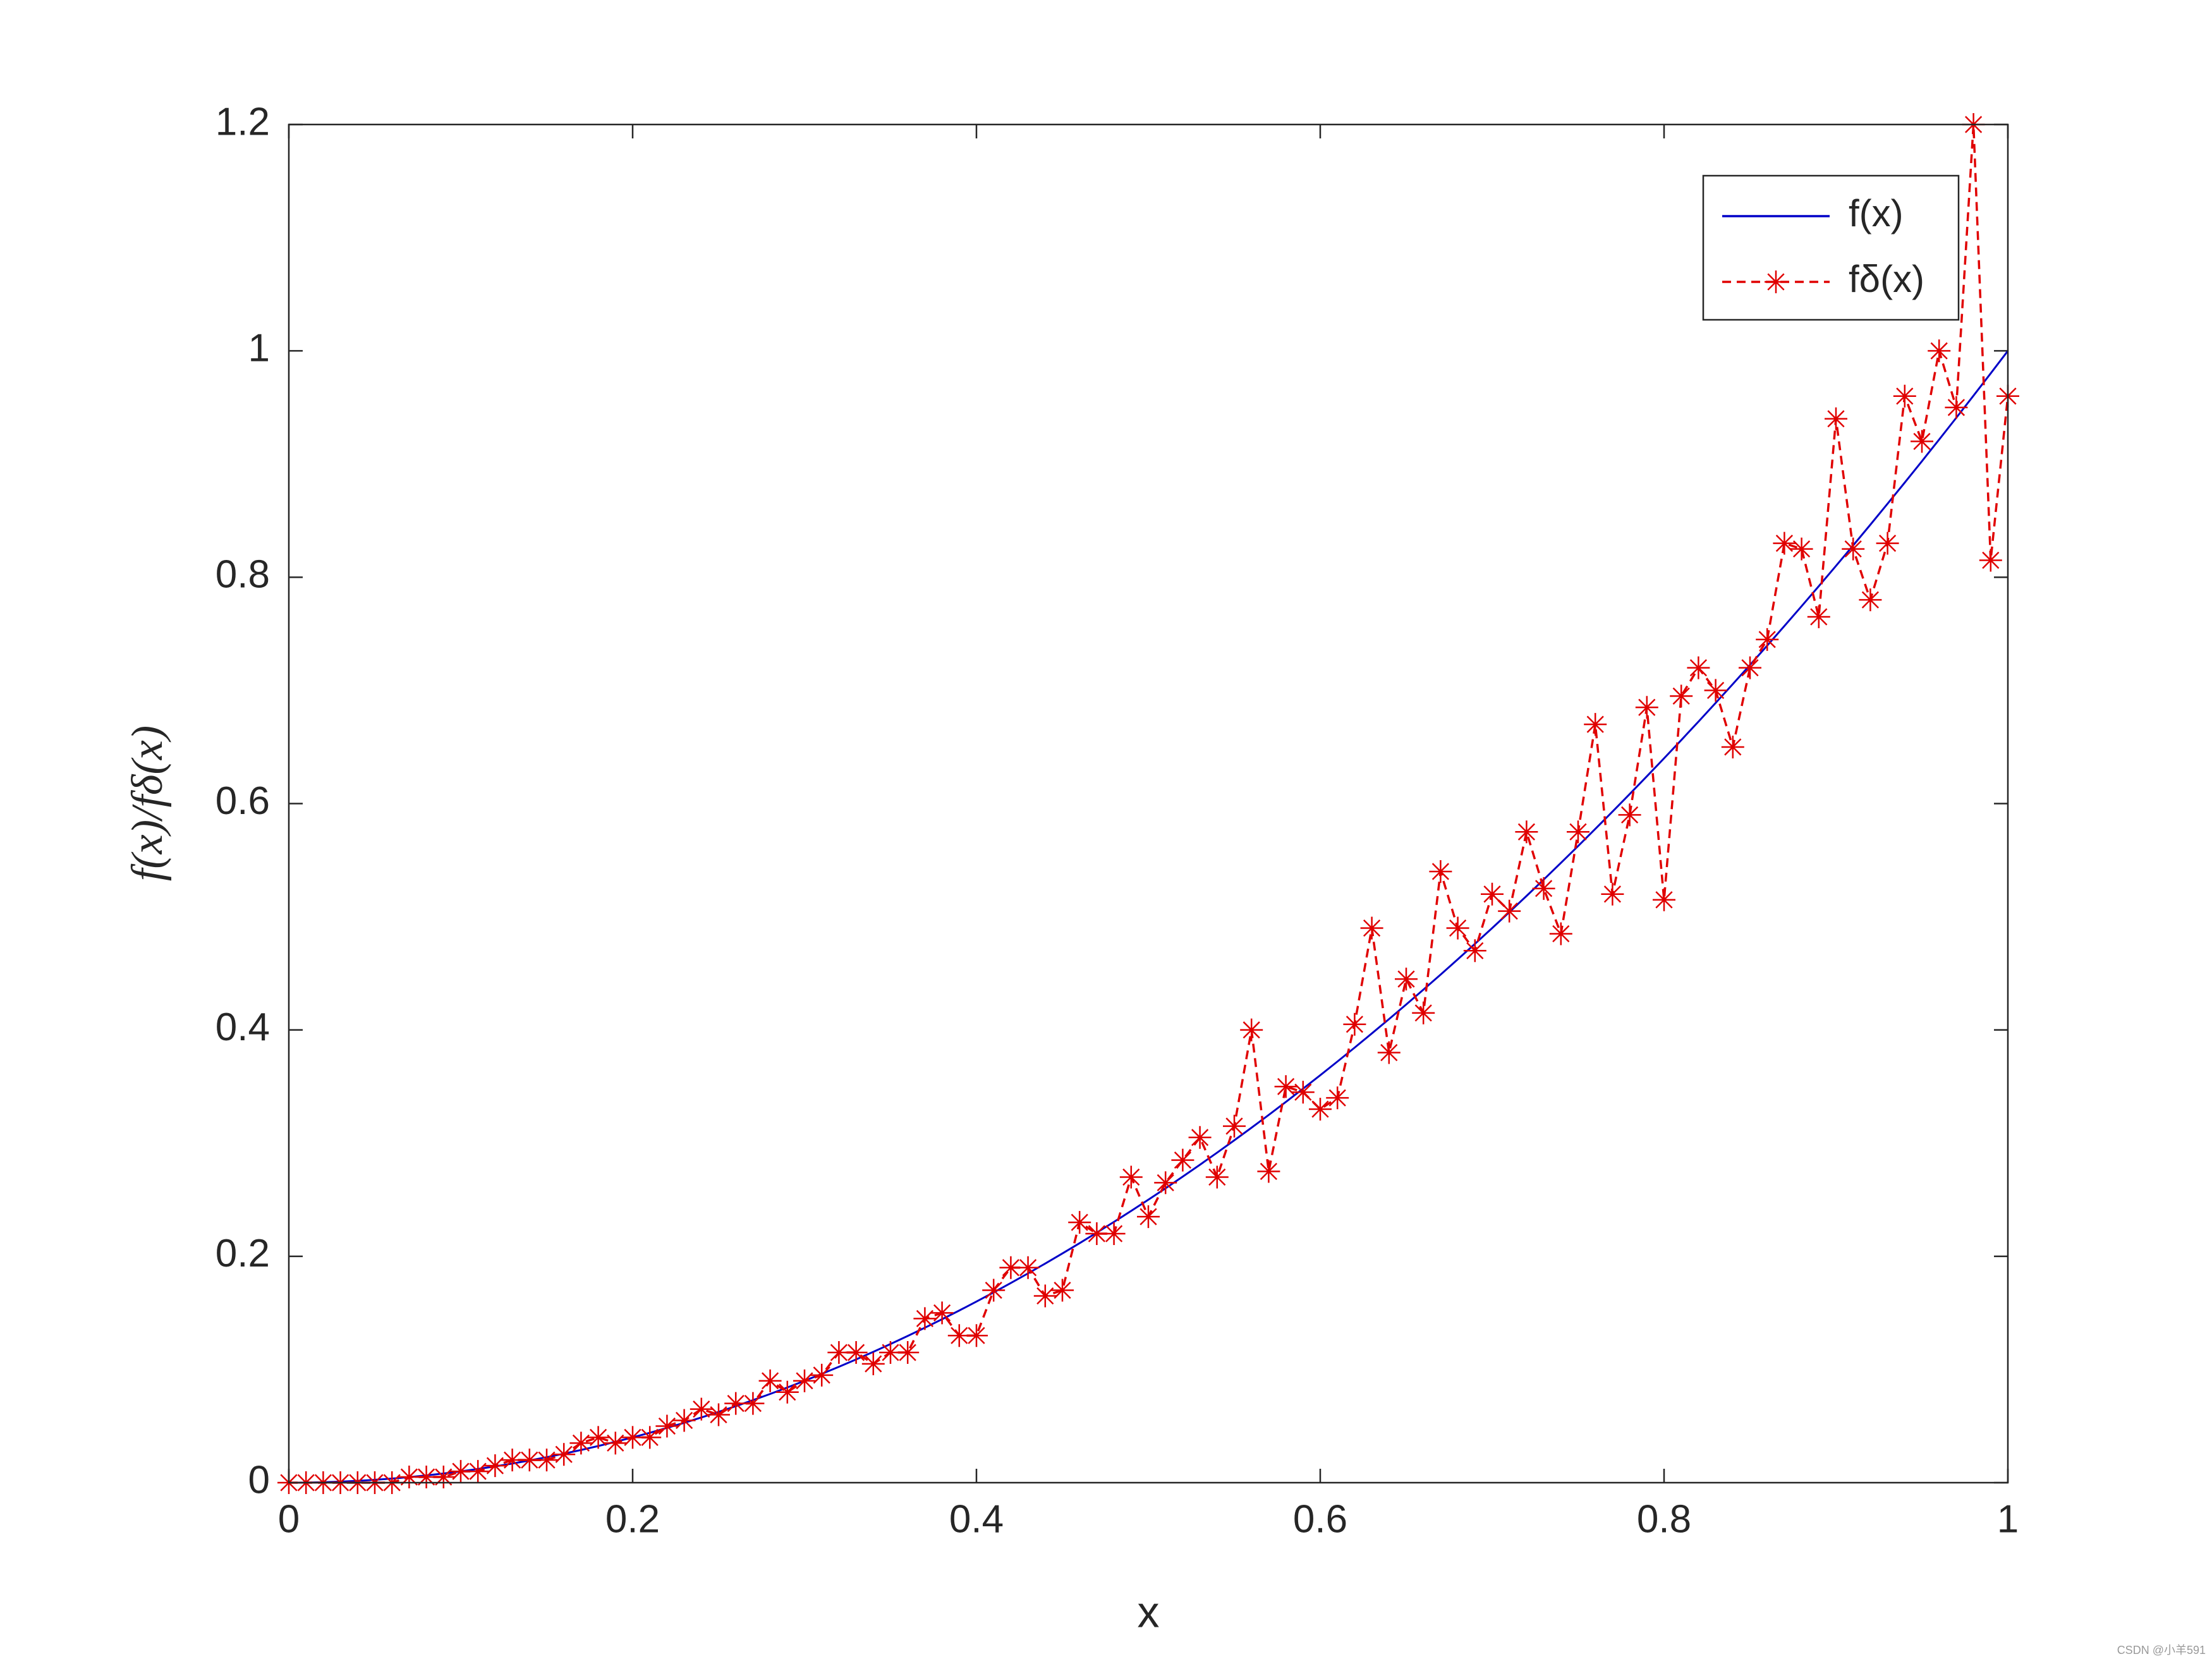 Image resolution: width=2212 pixels, height=1659 pixels. Describe the element at coordinates (243, 575) in the screenshot. I see `y-tick-label: 0.8` at that location.